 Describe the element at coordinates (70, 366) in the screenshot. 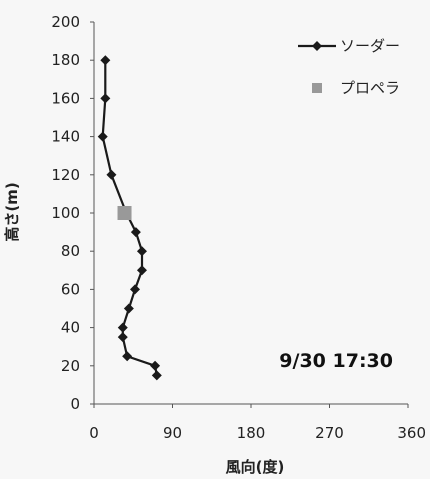

I see `y-tick-label: 20` at that location.